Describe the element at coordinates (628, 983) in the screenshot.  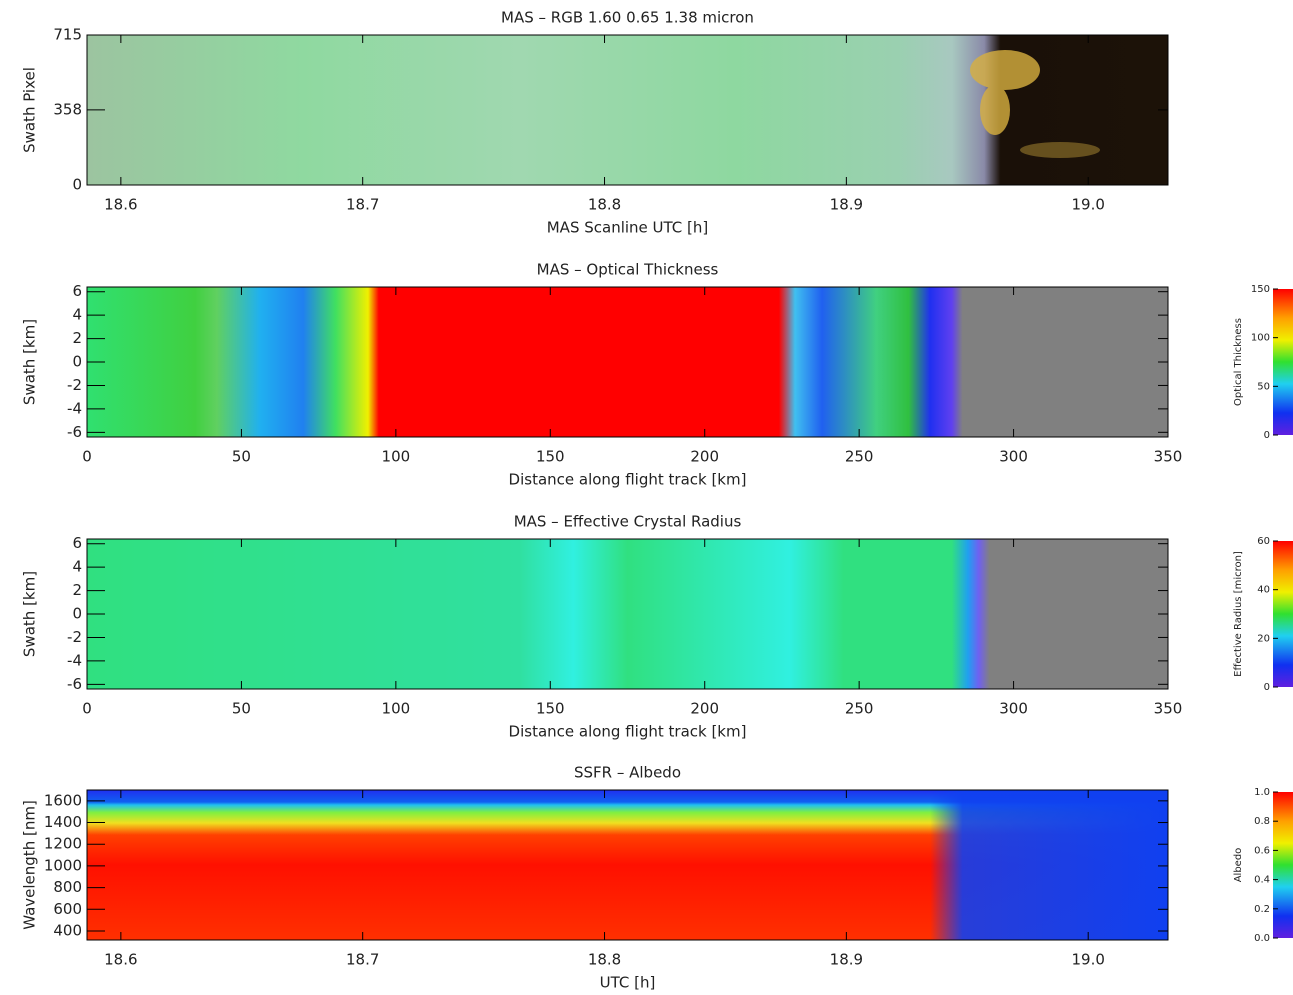
I see `x-axis-label: UTC [h]` at that location.